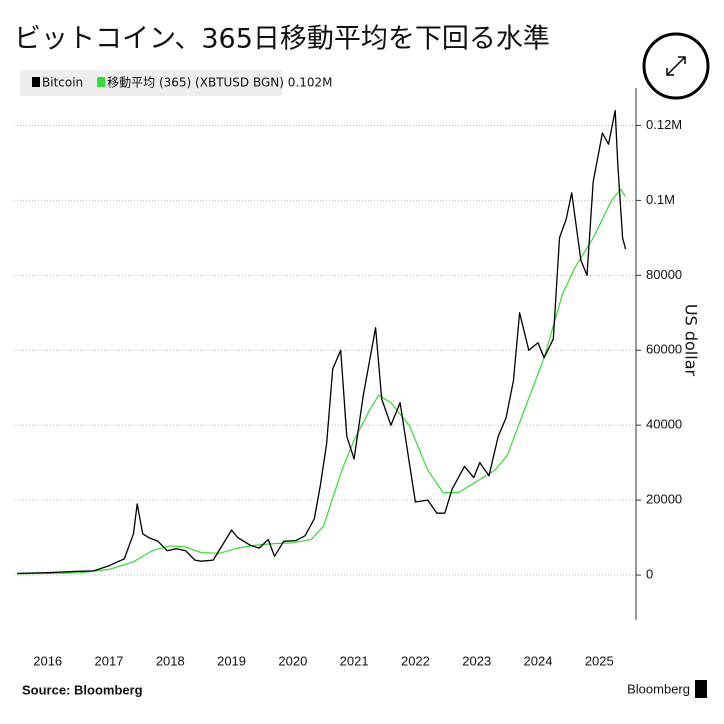  I want to click on x-tick-label: 2018, so click(170, 660).